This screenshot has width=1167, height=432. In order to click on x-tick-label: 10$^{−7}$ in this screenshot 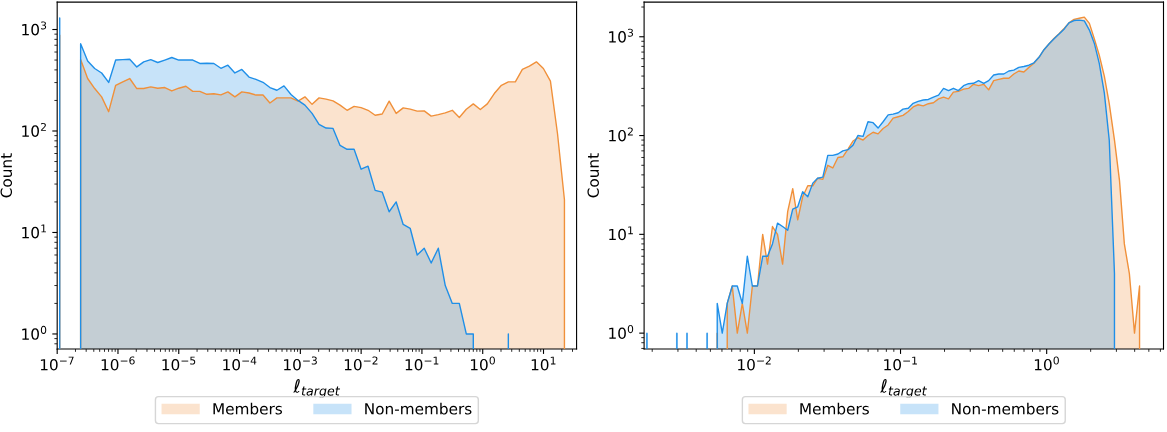, I will do `click(57, 363)`.